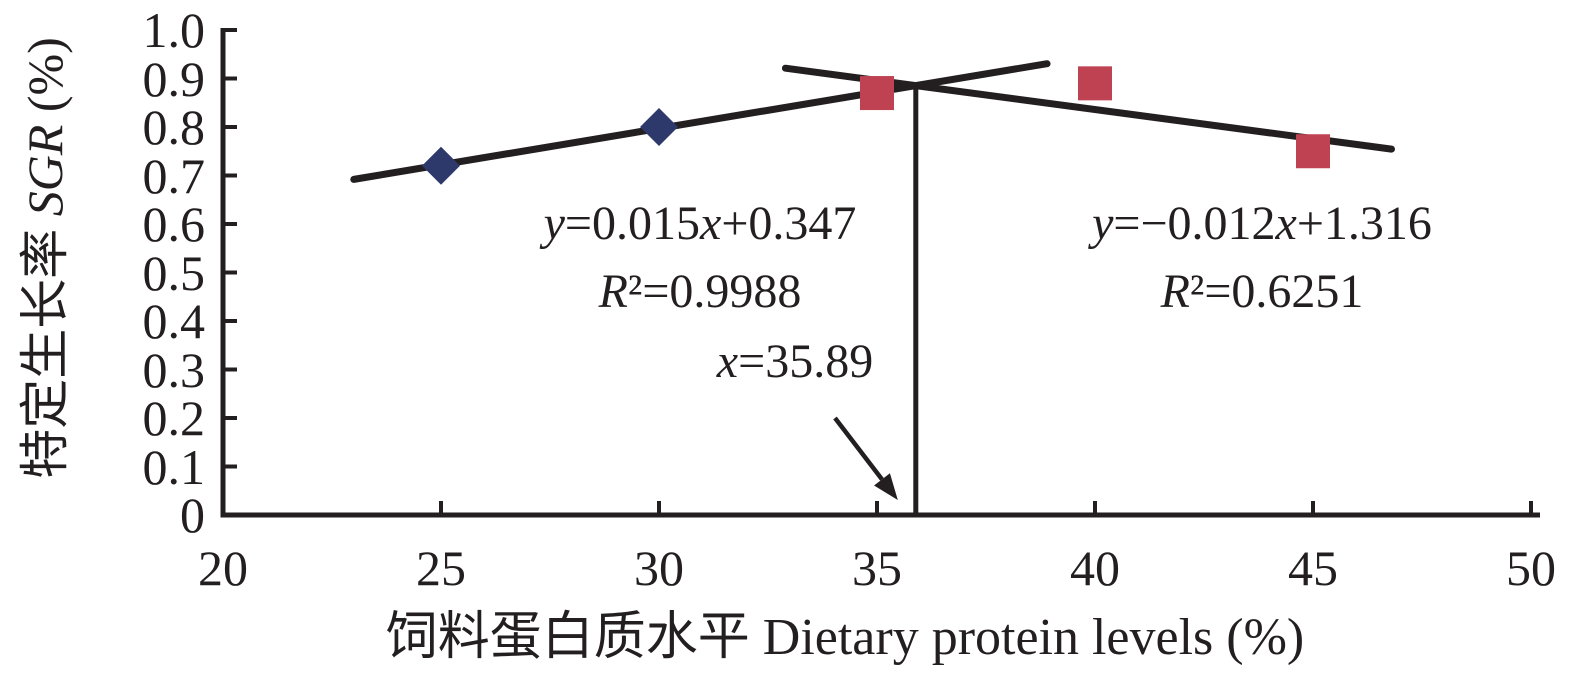  What do you see at coordinates (192, 515) in the screenshot?
I see `y-tick-label: 0` at bounding box center [192, 515].